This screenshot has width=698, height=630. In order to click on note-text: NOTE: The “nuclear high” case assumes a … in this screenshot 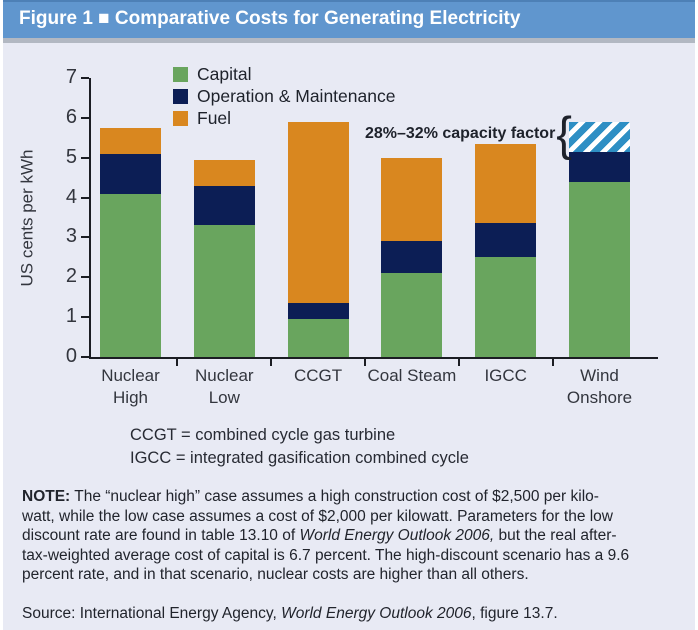, I will do `click(326, 536)`.